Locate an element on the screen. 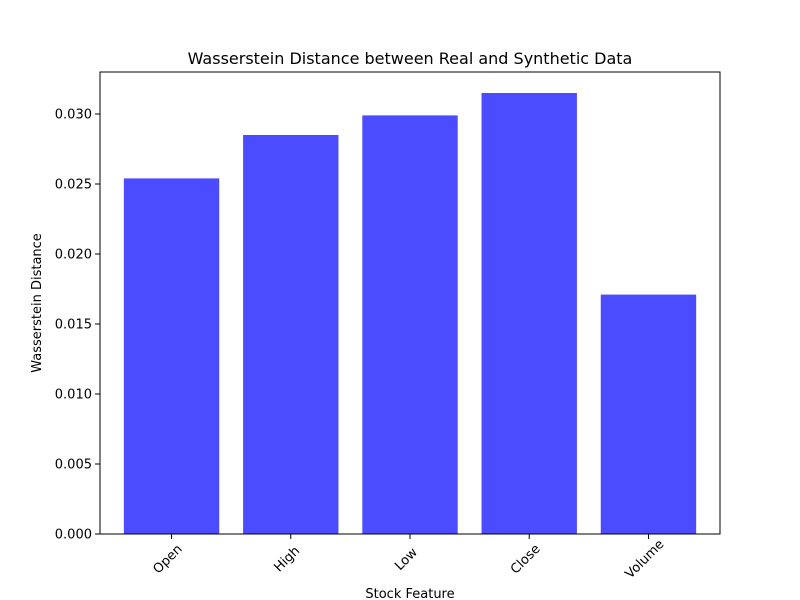  y-tick-label: 0.000 is located at coordinates (73, 535).